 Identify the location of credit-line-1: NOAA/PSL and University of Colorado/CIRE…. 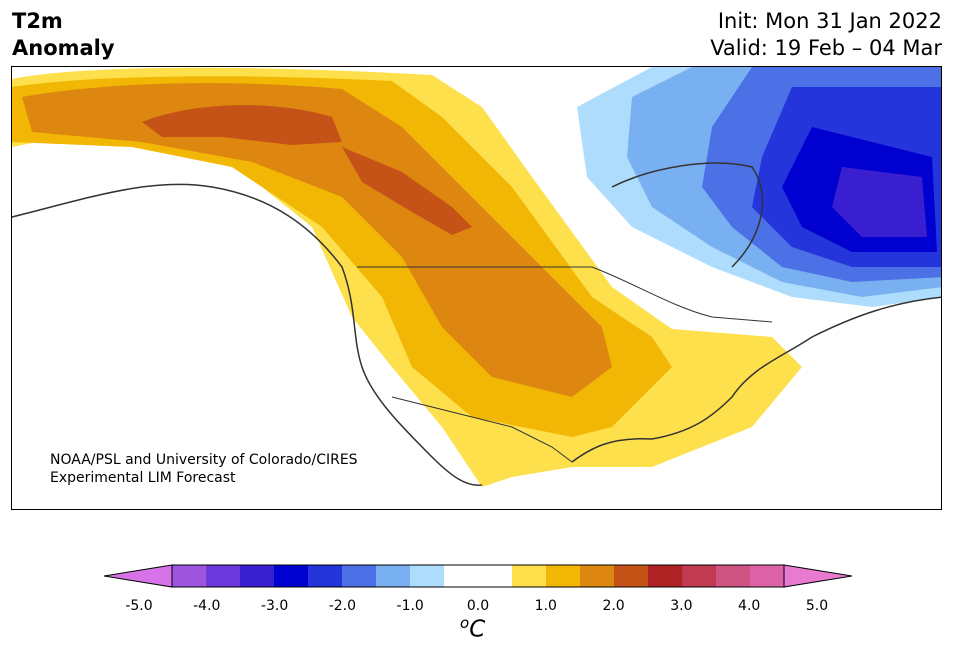
(204, 460).